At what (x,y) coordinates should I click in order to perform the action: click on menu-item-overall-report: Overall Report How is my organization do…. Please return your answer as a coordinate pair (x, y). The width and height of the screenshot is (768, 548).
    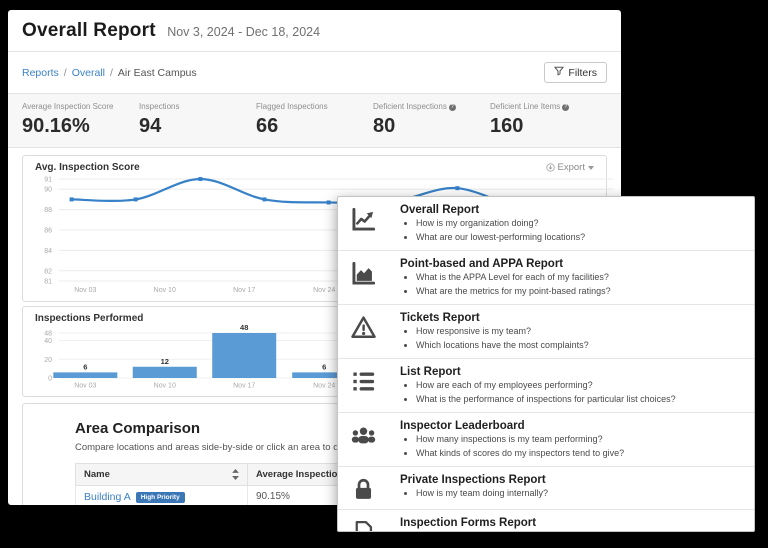
    Looking at the image, I should click on (546, 224).